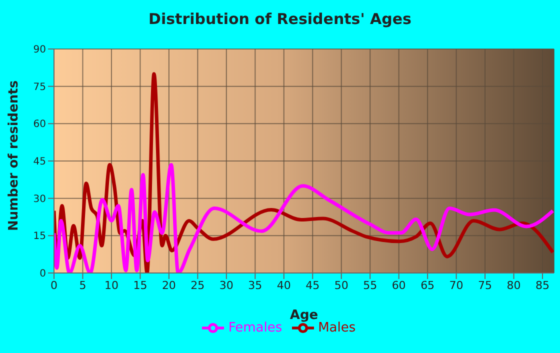 This screenshot has height=353, width=560. What do you see at coordinates (54, 285) in the screenshot?
I see `x-tick-label: 0` at bounding box center [54, 285].